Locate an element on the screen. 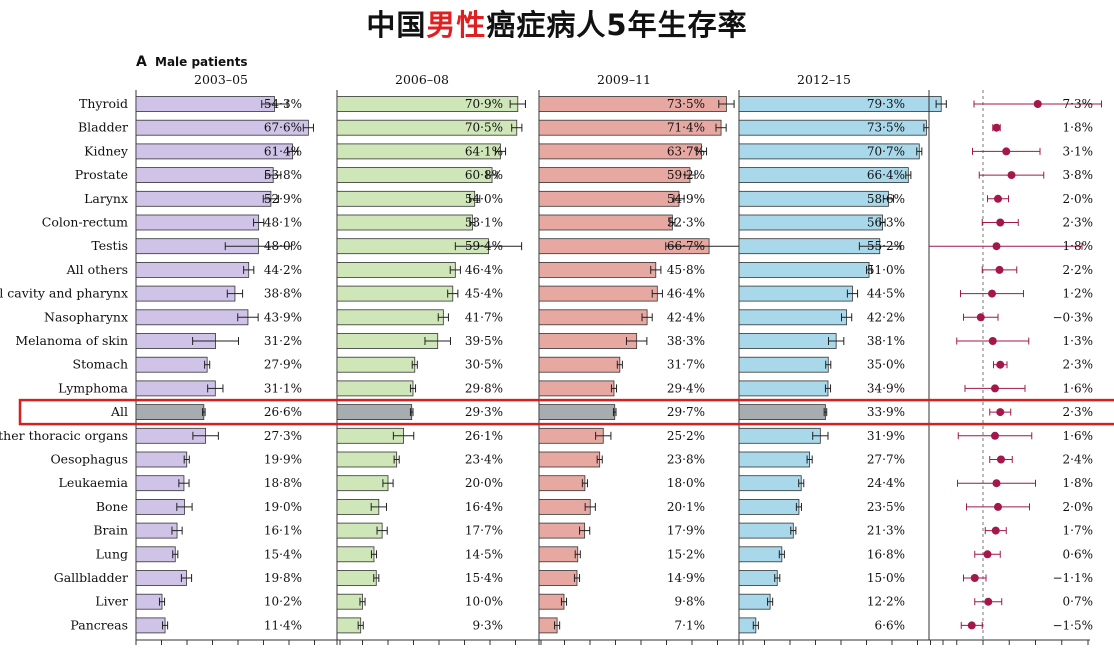  category-label: Testis is located at coordinates (109, 245).